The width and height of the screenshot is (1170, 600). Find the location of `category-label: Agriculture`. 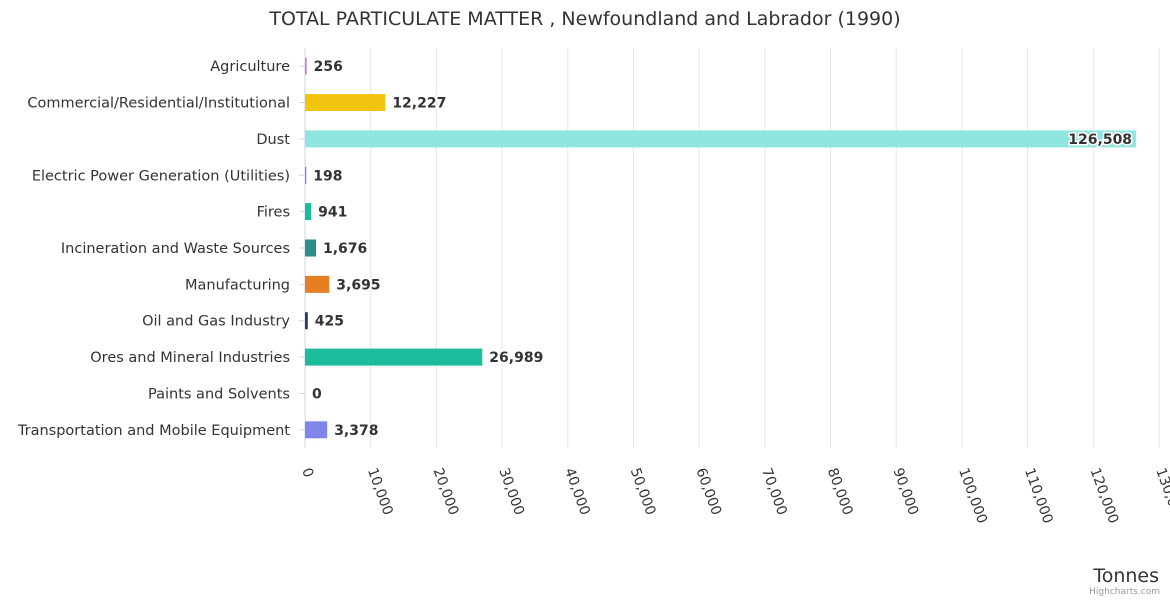

category-label: Agriculture is located at coordinates (250, 67).